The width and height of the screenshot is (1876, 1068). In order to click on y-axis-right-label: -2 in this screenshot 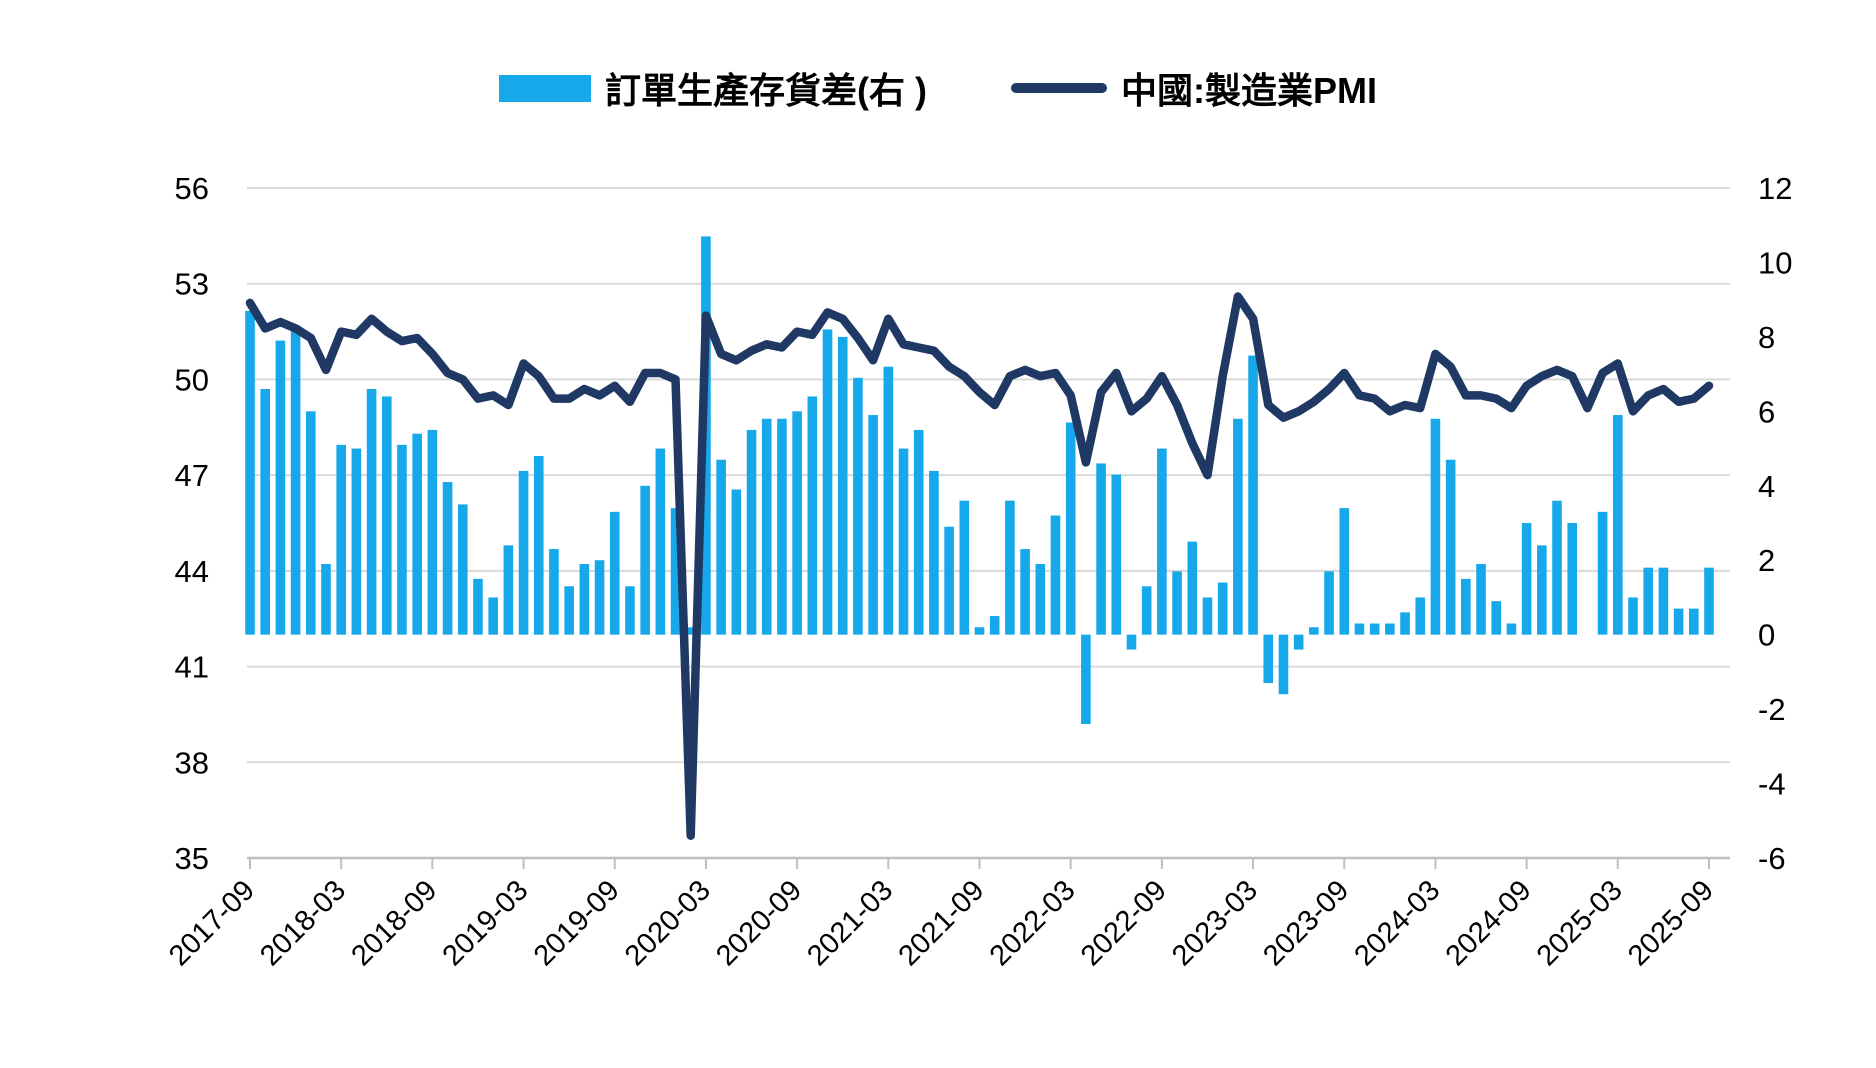, I will do `click(1772, 709)`.